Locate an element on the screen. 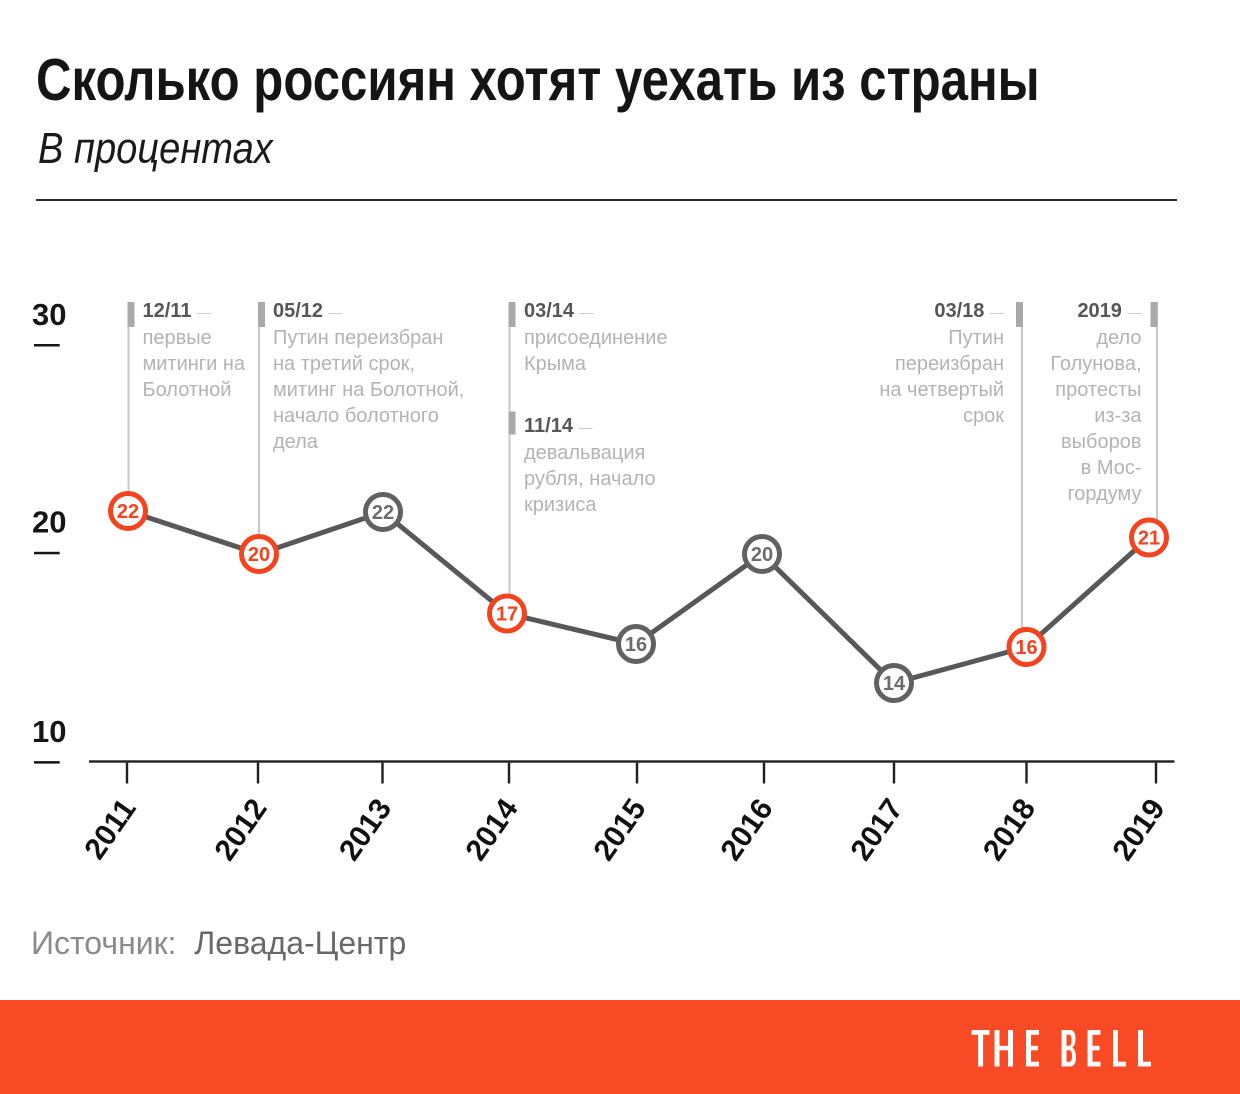  svg-text: 2016 is located at coordinates (746, 830).